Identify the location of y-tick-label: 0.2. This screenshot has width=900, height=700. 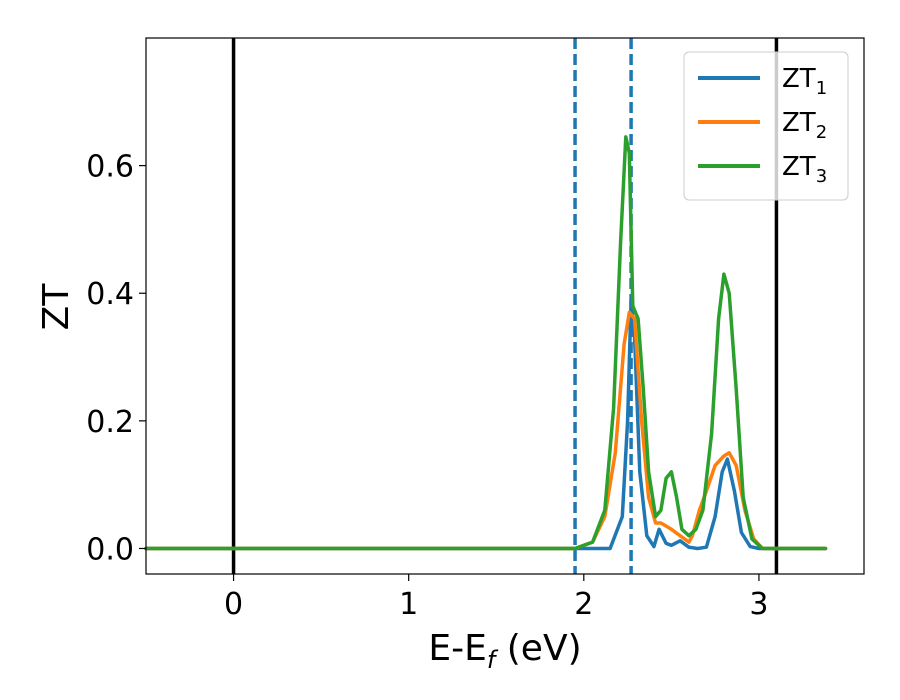
(110, 422).